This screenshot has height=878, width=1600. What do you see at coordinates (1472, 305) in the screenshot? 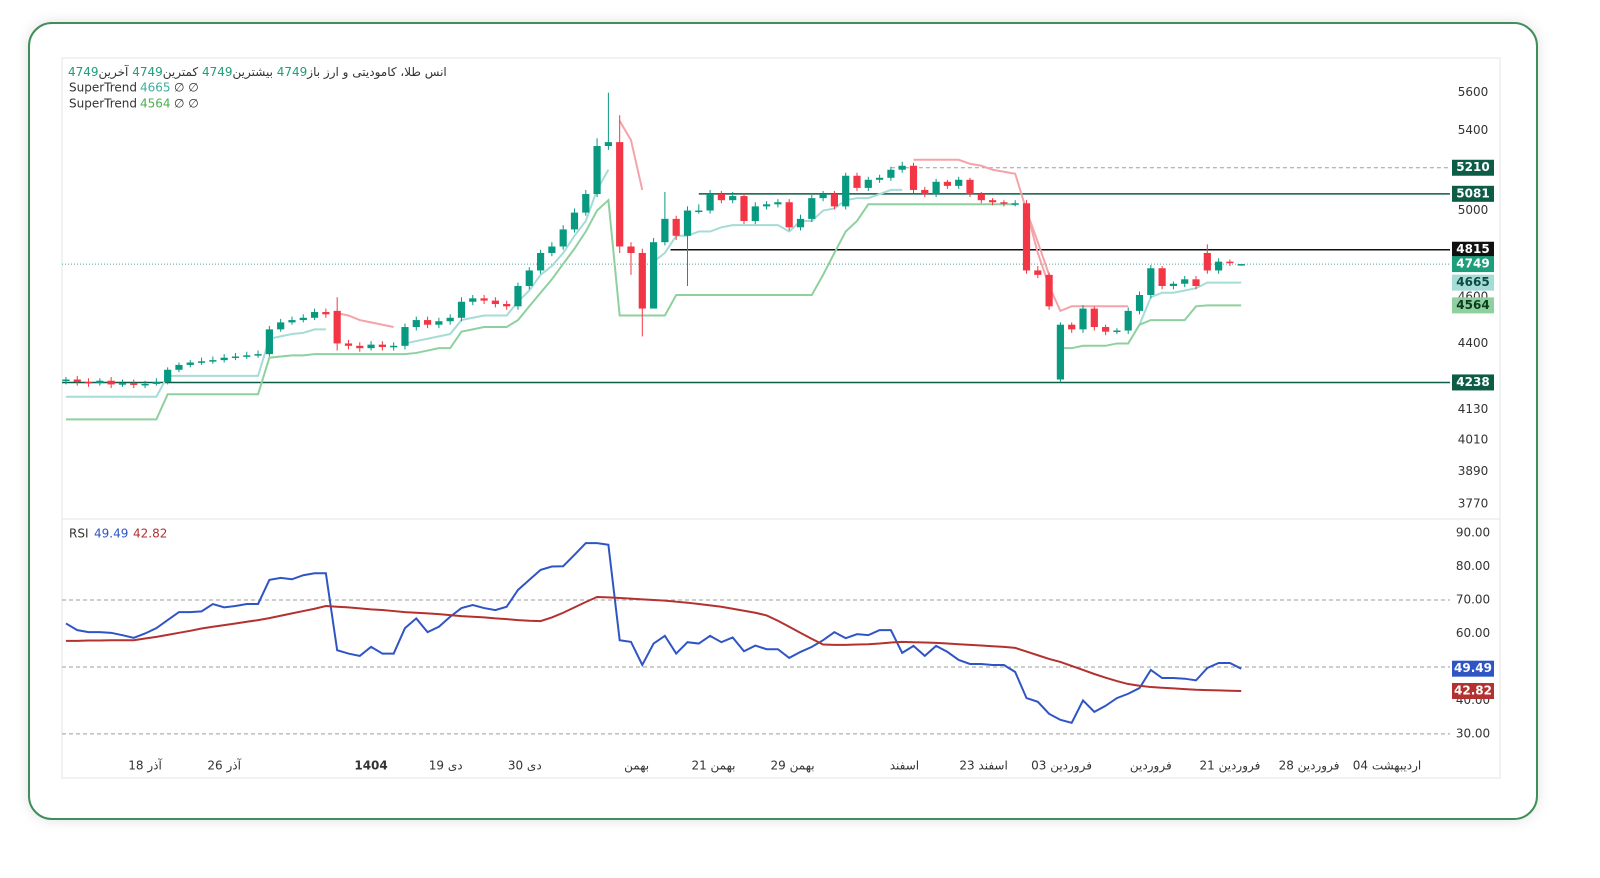
I see `supertrend-badge: 4564` at bounding box center [1472, 305].